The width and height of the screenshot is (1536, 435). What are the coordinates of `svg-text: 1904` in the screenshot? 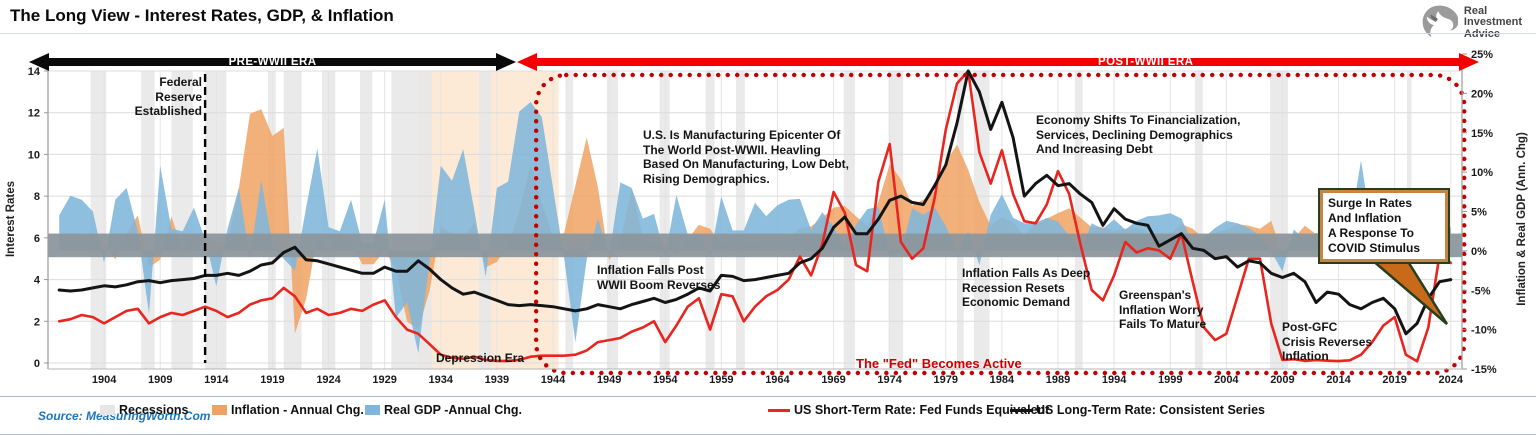 It's located at (104, 380).